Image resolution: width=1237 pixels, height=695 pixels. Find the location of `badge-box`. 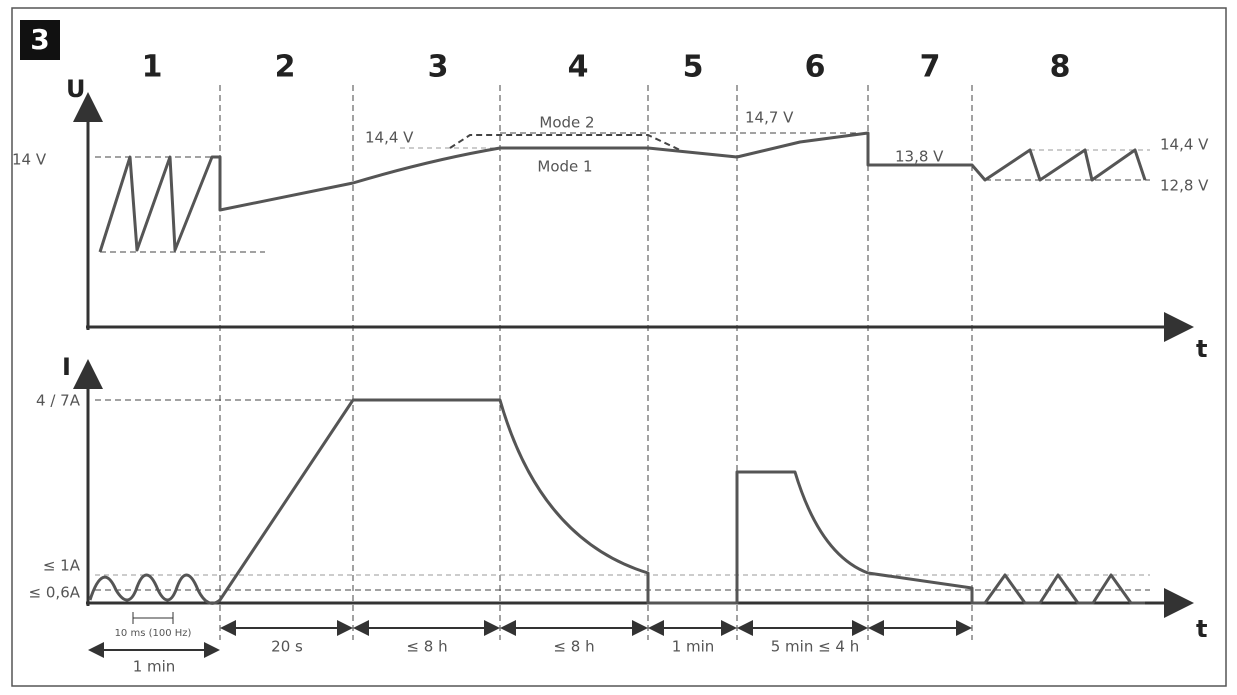

badge-box is located at coordinates (40, 40).